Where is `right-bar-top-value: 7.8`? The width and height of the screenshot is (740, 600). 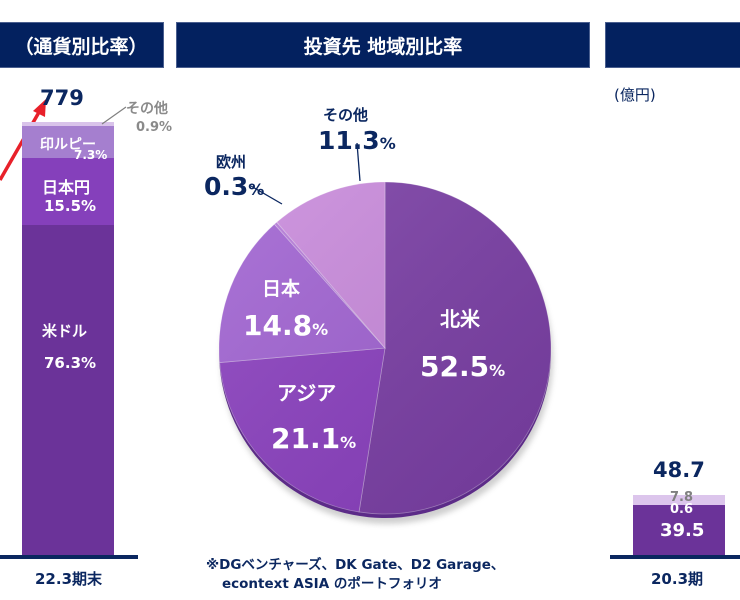
right-bar-top-value: 7.8 is located at coordinates (682, 497).